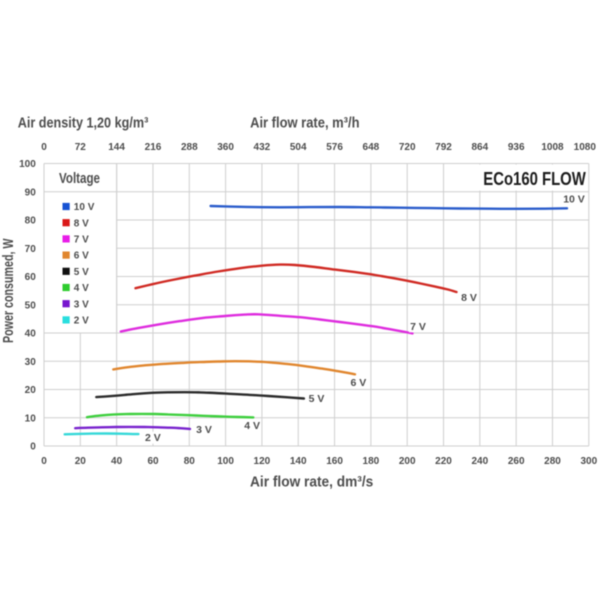 This screenshot has width=600, height=600. Describe the element at coordinates (116, 147) in the screenshot. I see `svg-text: 144` at that location.